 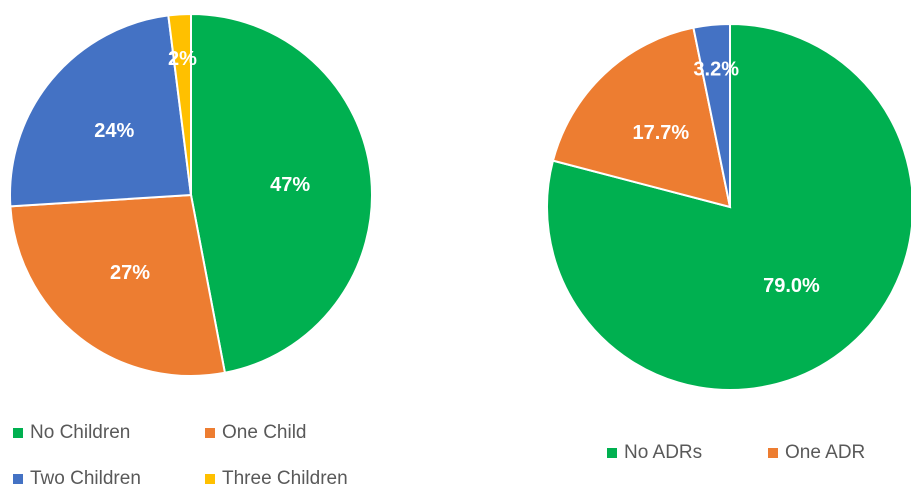 What do you see at coordinates (80, 432) in the screenshot?
I see `legend-label: No Children` at bounding box center [80, 432].